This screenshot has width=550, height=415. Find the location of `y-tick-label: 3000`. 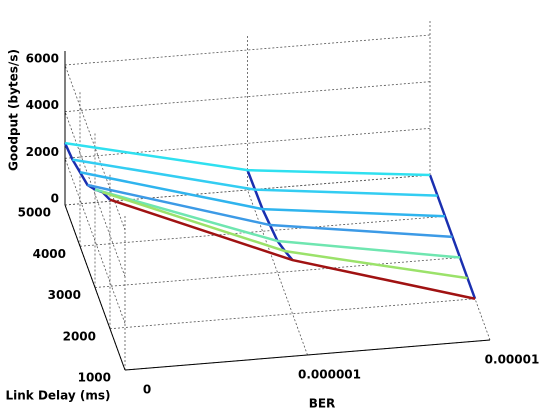

y-tick-label: 3000 is located at coordinates (64, 295).